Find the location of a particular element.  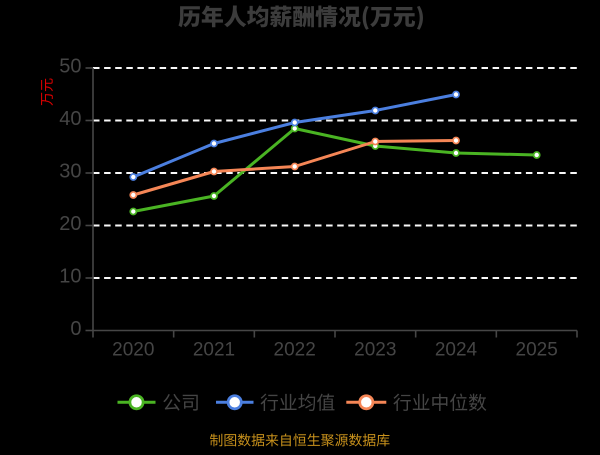

svg-text: 30 is located at coordinates (70, 171).